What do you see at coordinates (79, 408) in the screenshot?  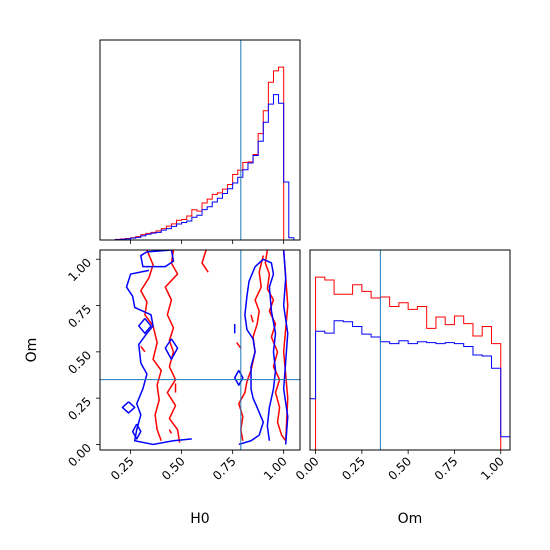 I see `contour-y-tick-label-1: 0.25` at bounding box center [79, 408].